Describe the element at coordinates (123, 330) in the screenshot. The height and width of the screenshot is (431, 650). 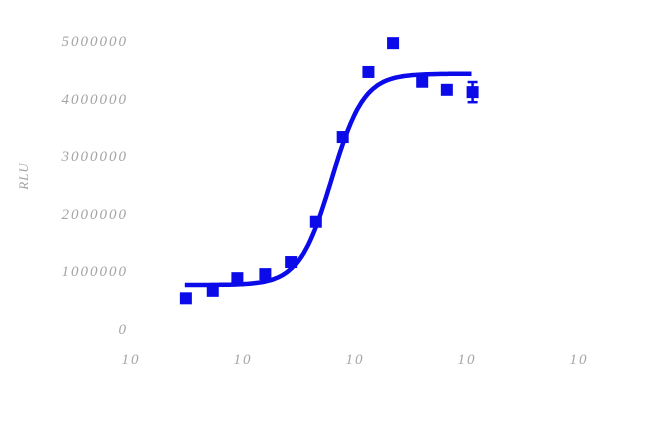
I see `y-tick-label: 0` at that location.